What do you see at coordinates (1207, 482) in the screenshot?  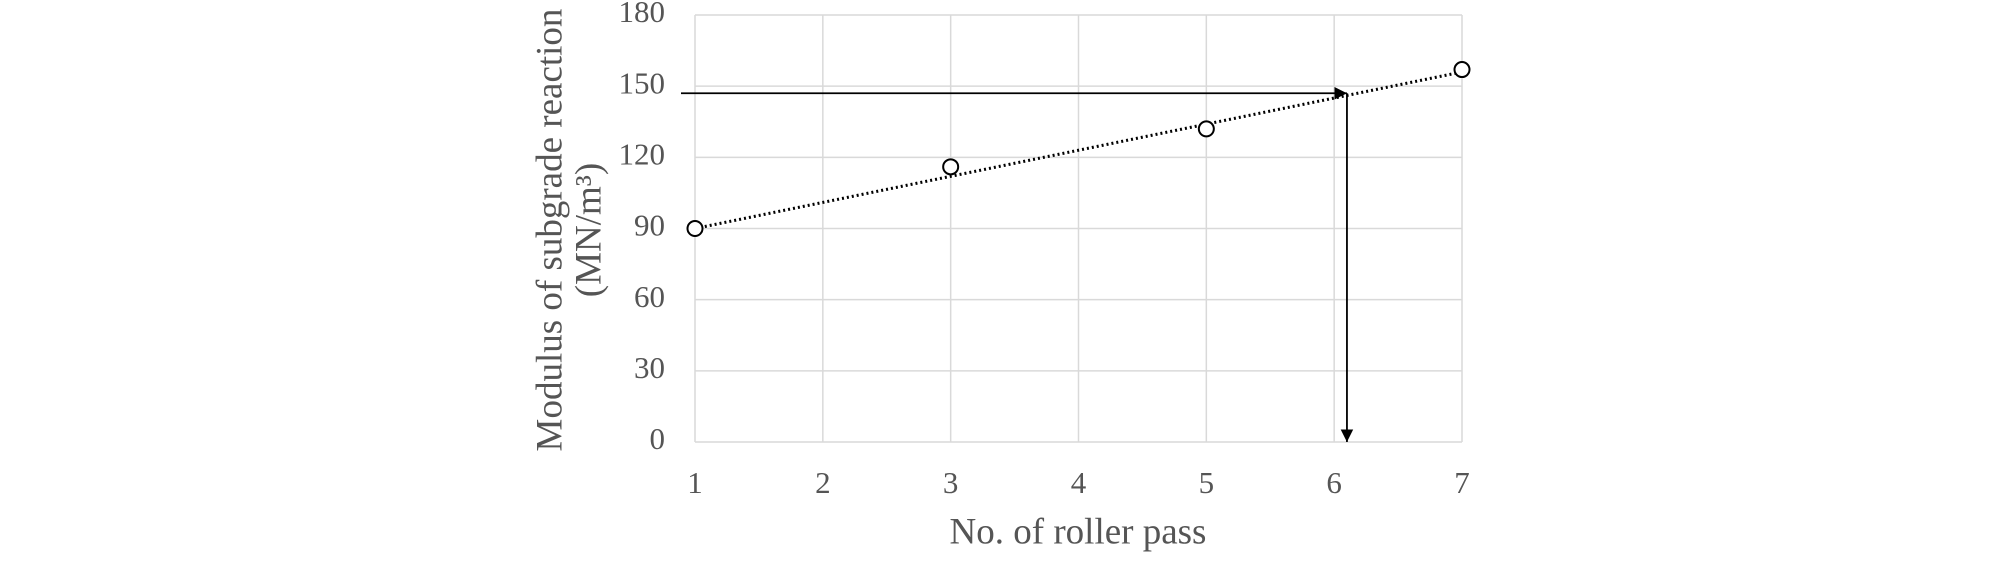 I see `x-tick-label: 5` at bounding box center [1207, 482].